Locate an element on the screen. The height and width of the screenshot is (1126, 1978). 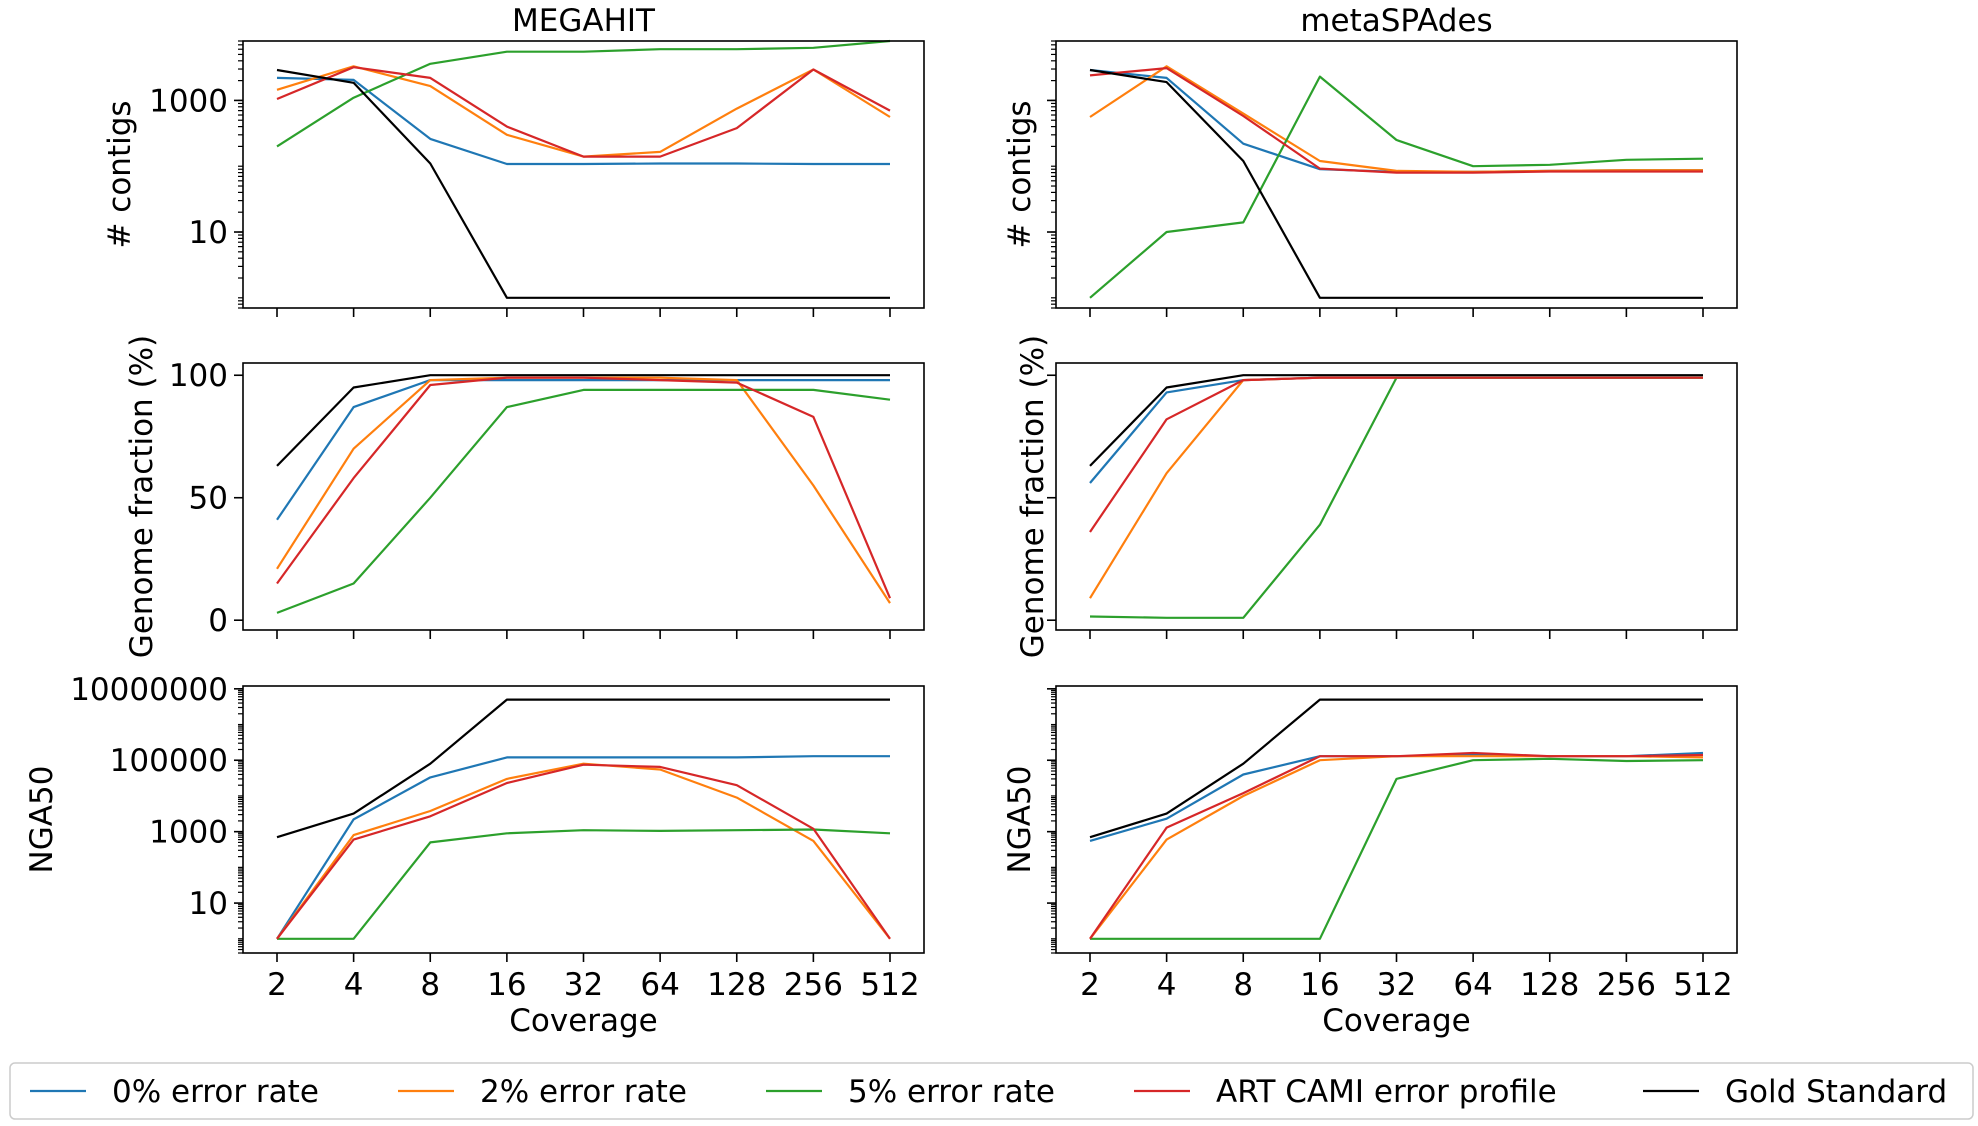
panel-top-left: MEGAHIT # contigs 10 1000 is located at coordinates (513, 160).